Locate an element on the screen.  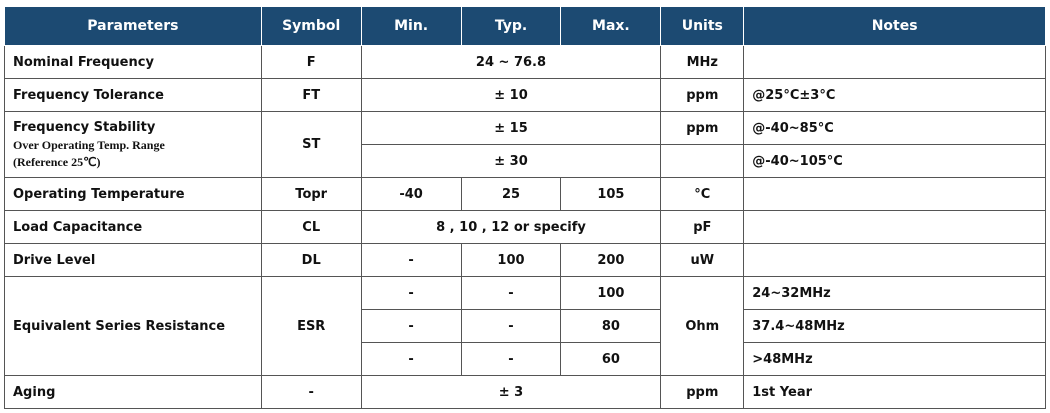
cell: 8 , 10 , 12 or specify is located at coordinates (511, 227).